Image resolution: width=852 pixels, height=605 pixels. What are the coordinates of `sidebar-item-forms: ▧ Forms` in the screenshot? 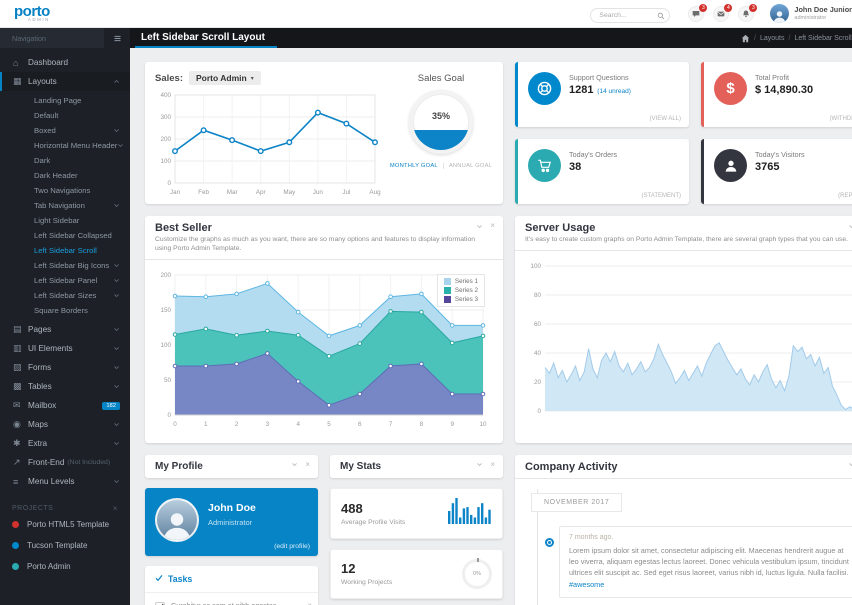 It's located at (65, 367).